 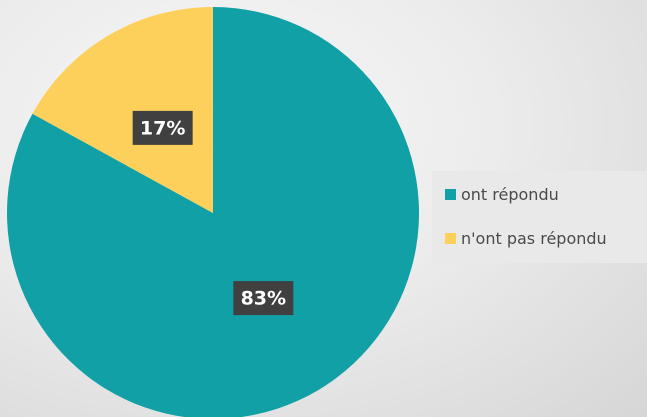 I want to click on data-label-0: 83%, so click(x=263, y=298).